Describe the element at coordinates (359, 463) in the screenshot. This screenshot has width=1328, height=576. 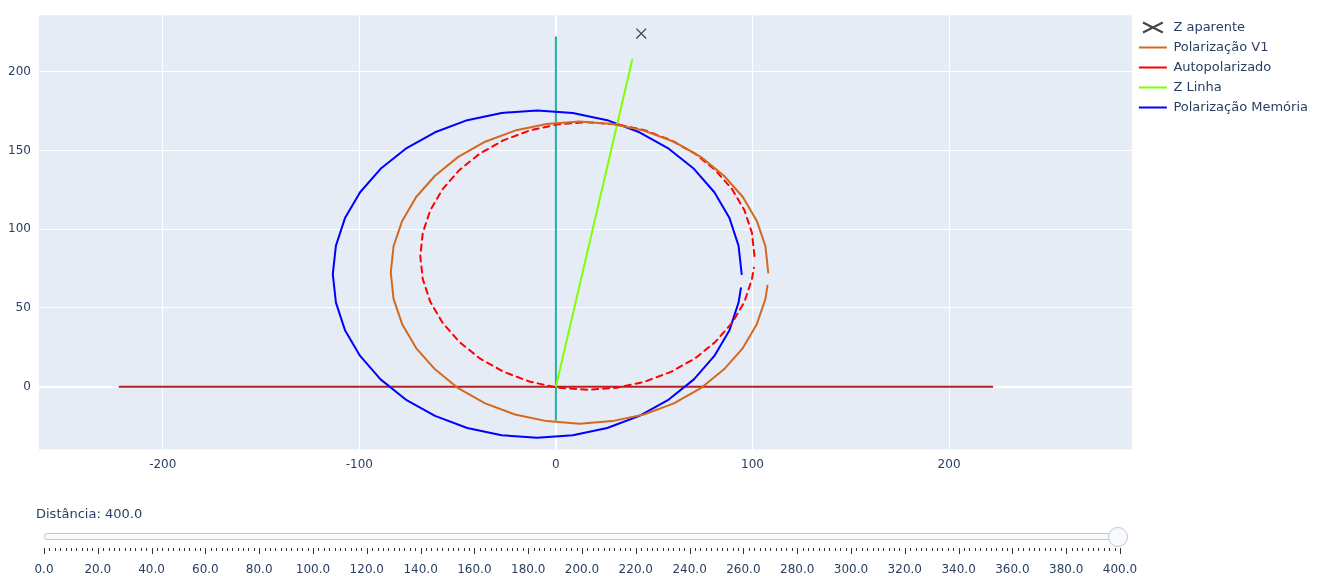
I see `x-tick-label: -100` at that location.